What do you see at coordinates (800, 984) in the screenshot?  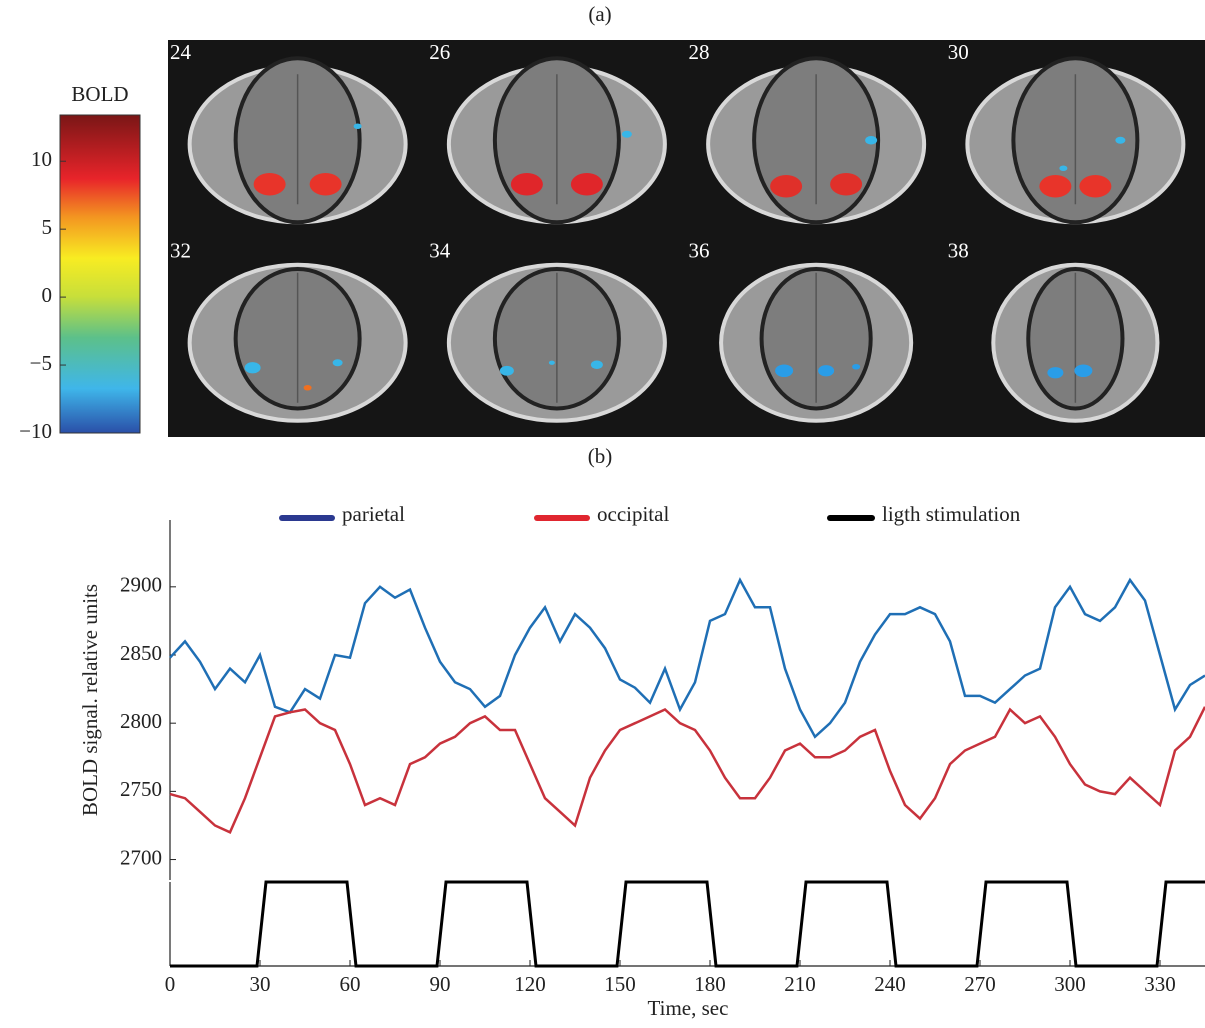 I see `x-tick-label: 210` at bounding box center [800, 984].